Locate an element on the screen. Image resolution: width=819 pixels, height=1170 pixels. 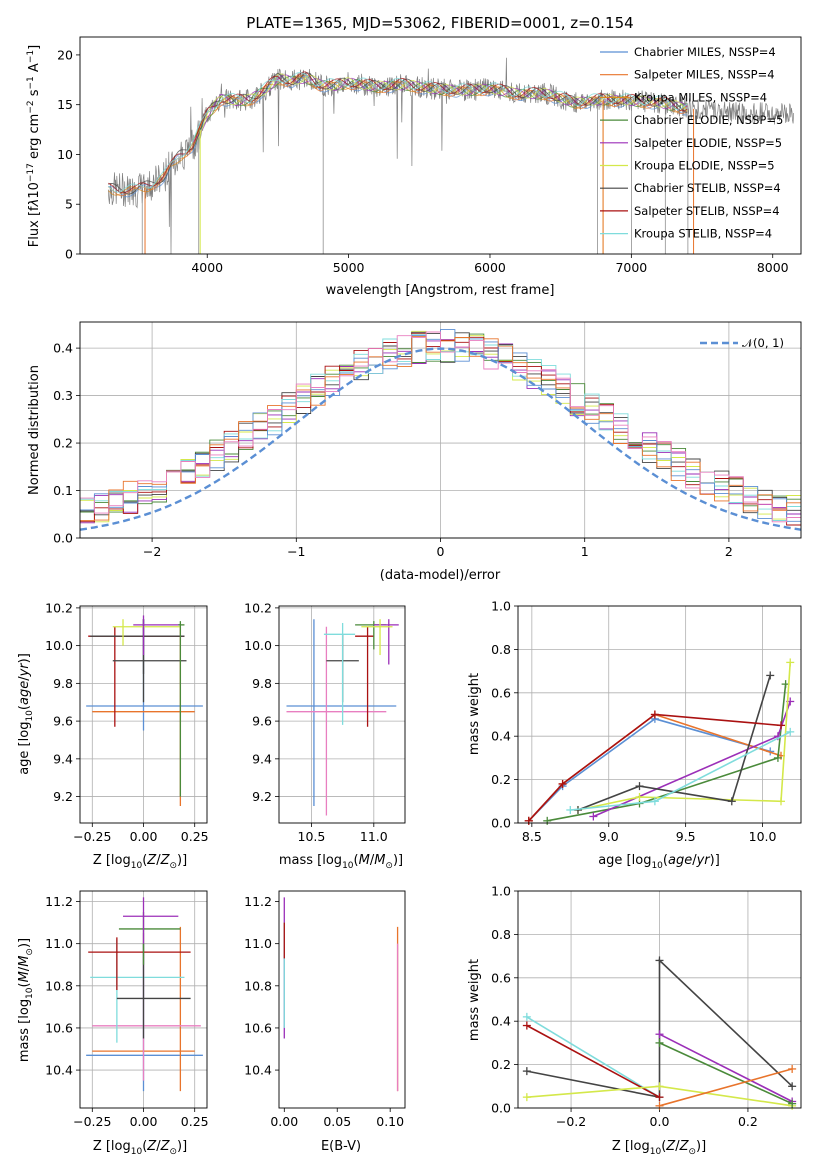
y-tick-label: 10.2 is located at coordinates (59, 607).